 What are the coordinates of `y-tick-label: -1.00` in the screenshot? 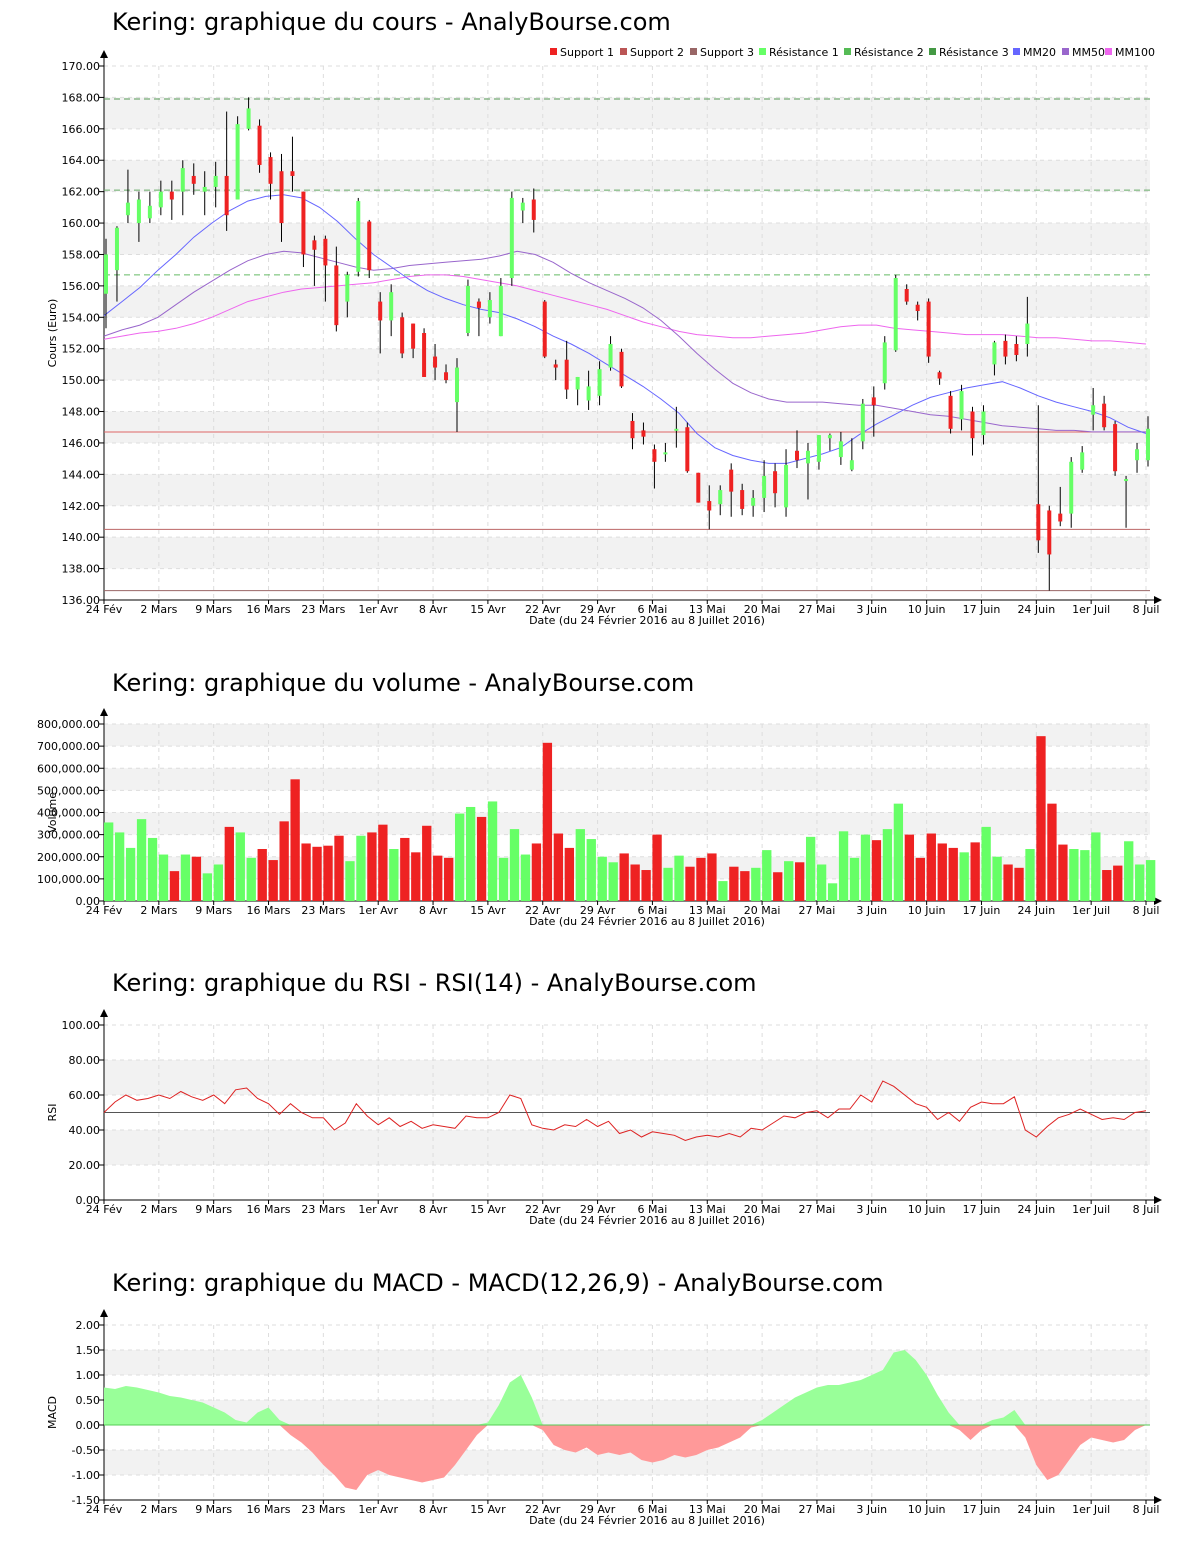 It's located at (86, 1475).